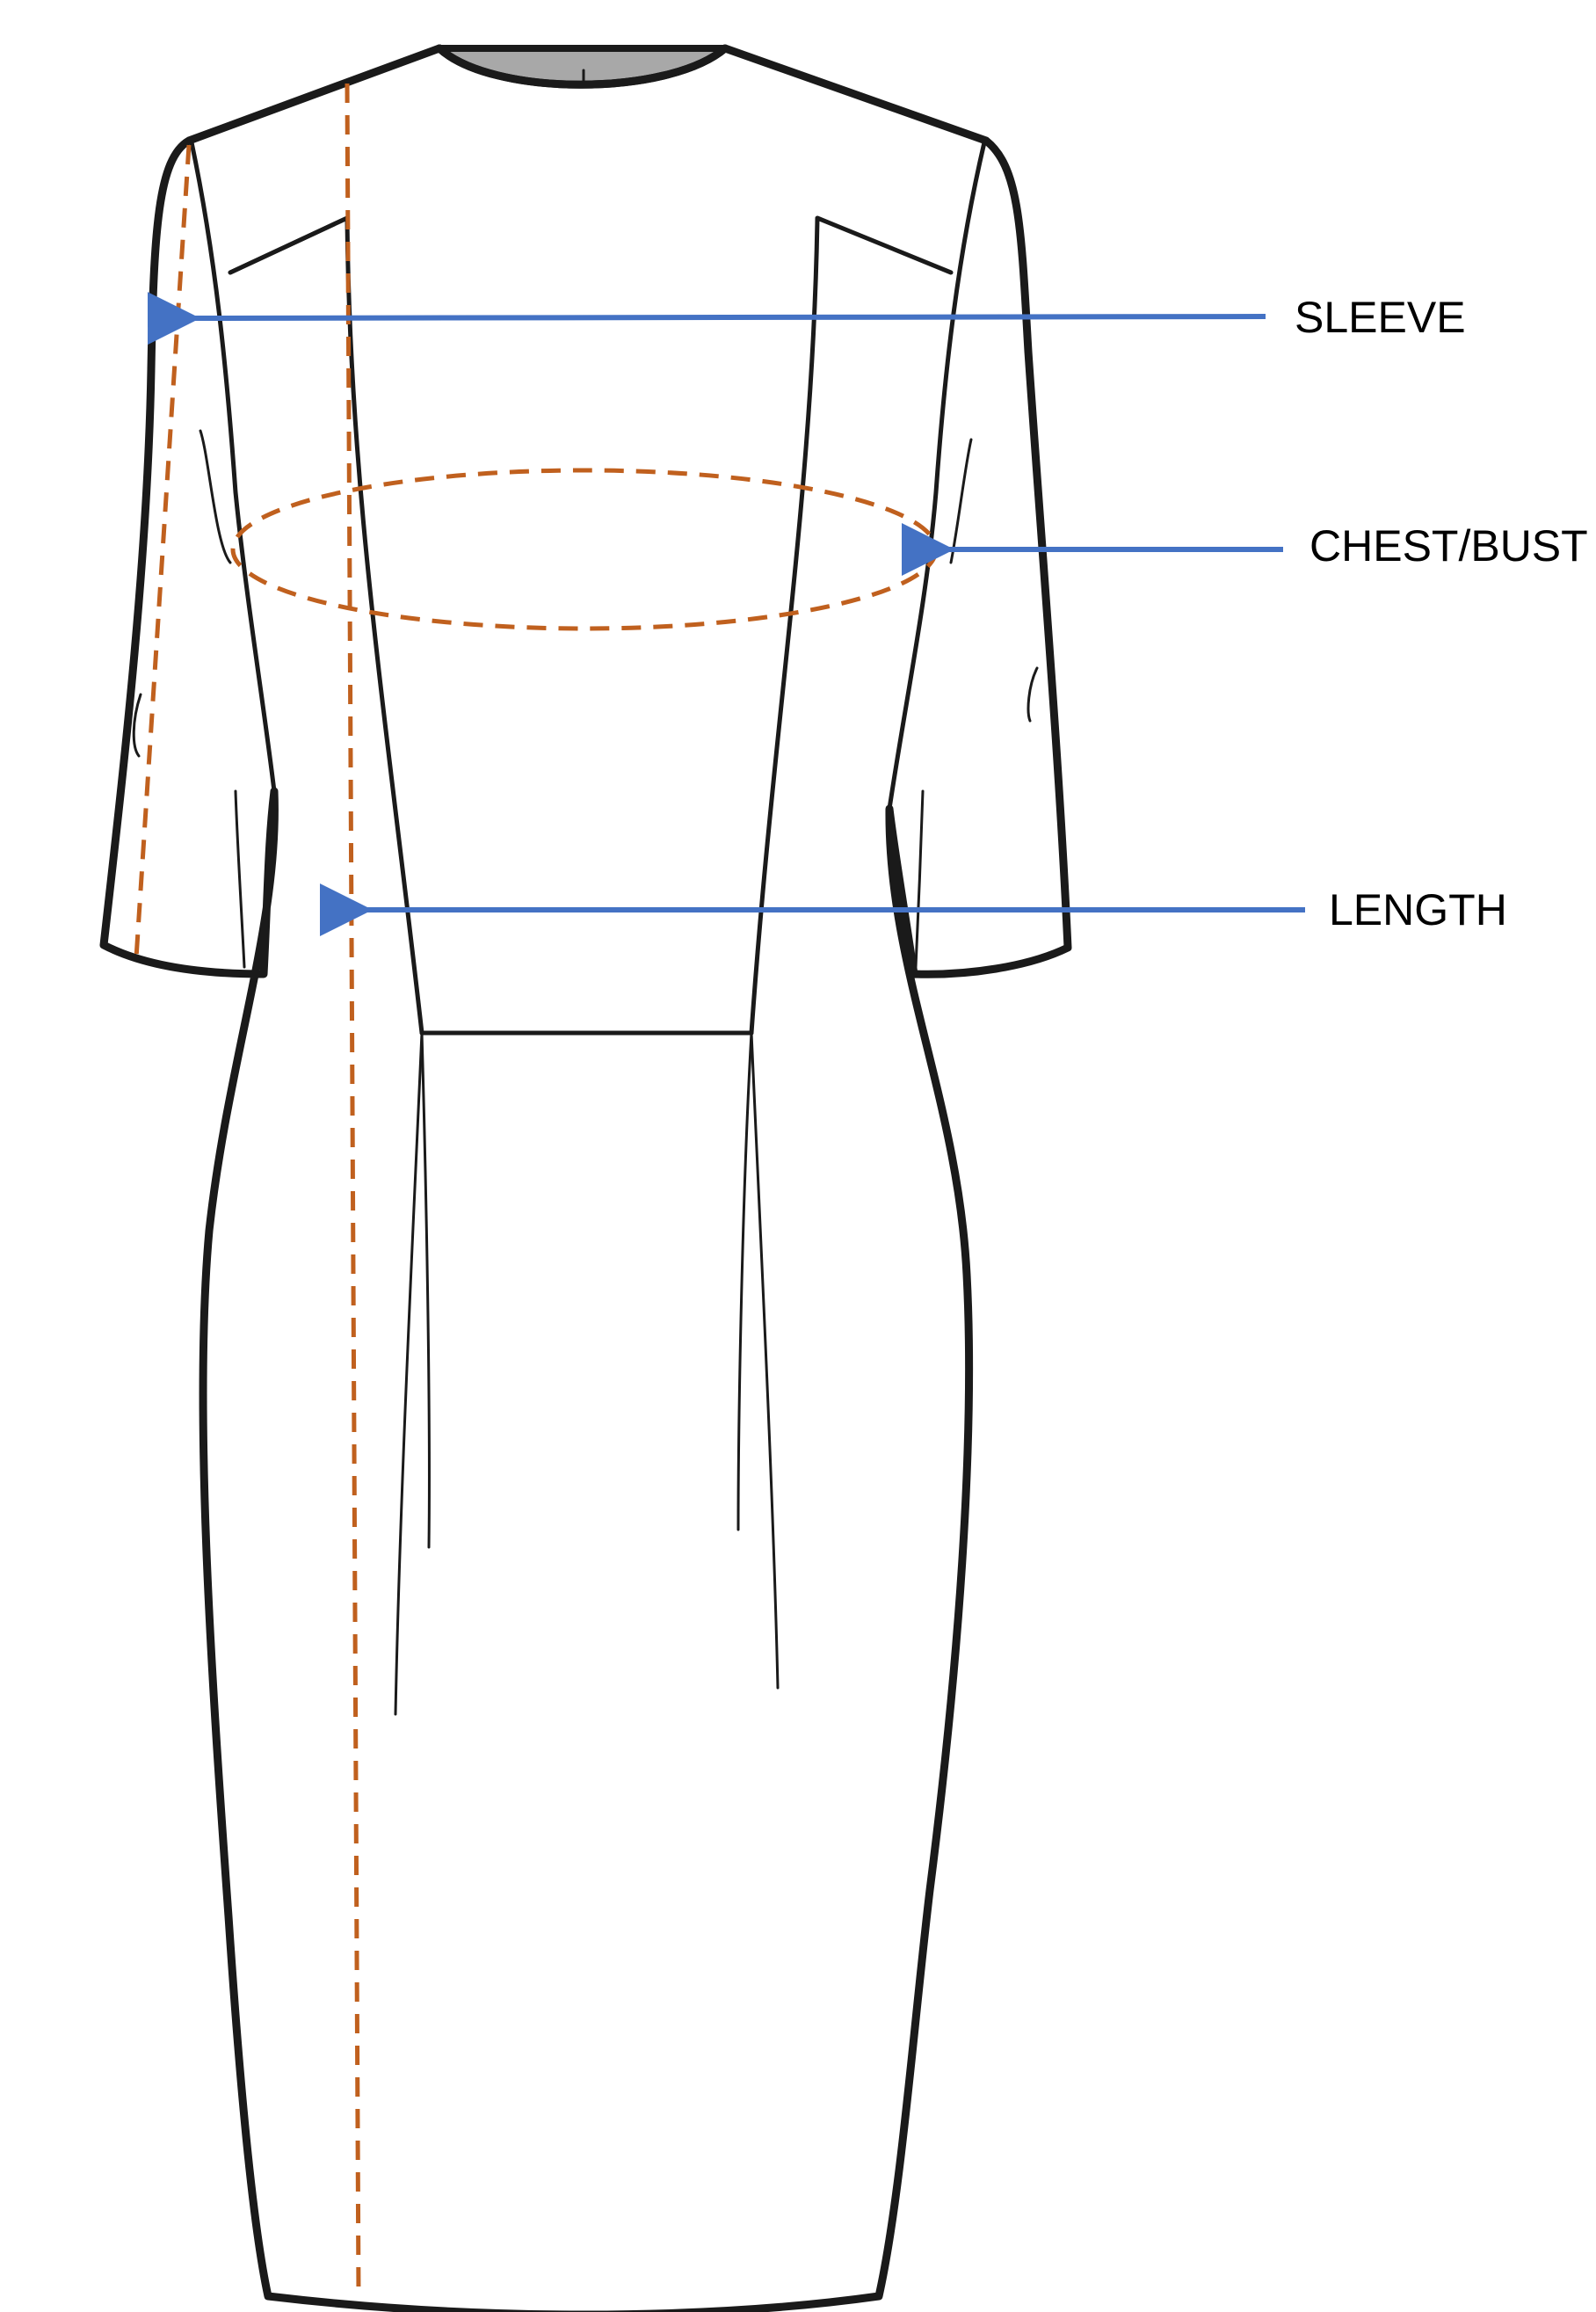  I want to click on dress-length-guide, so click(353, 1190).